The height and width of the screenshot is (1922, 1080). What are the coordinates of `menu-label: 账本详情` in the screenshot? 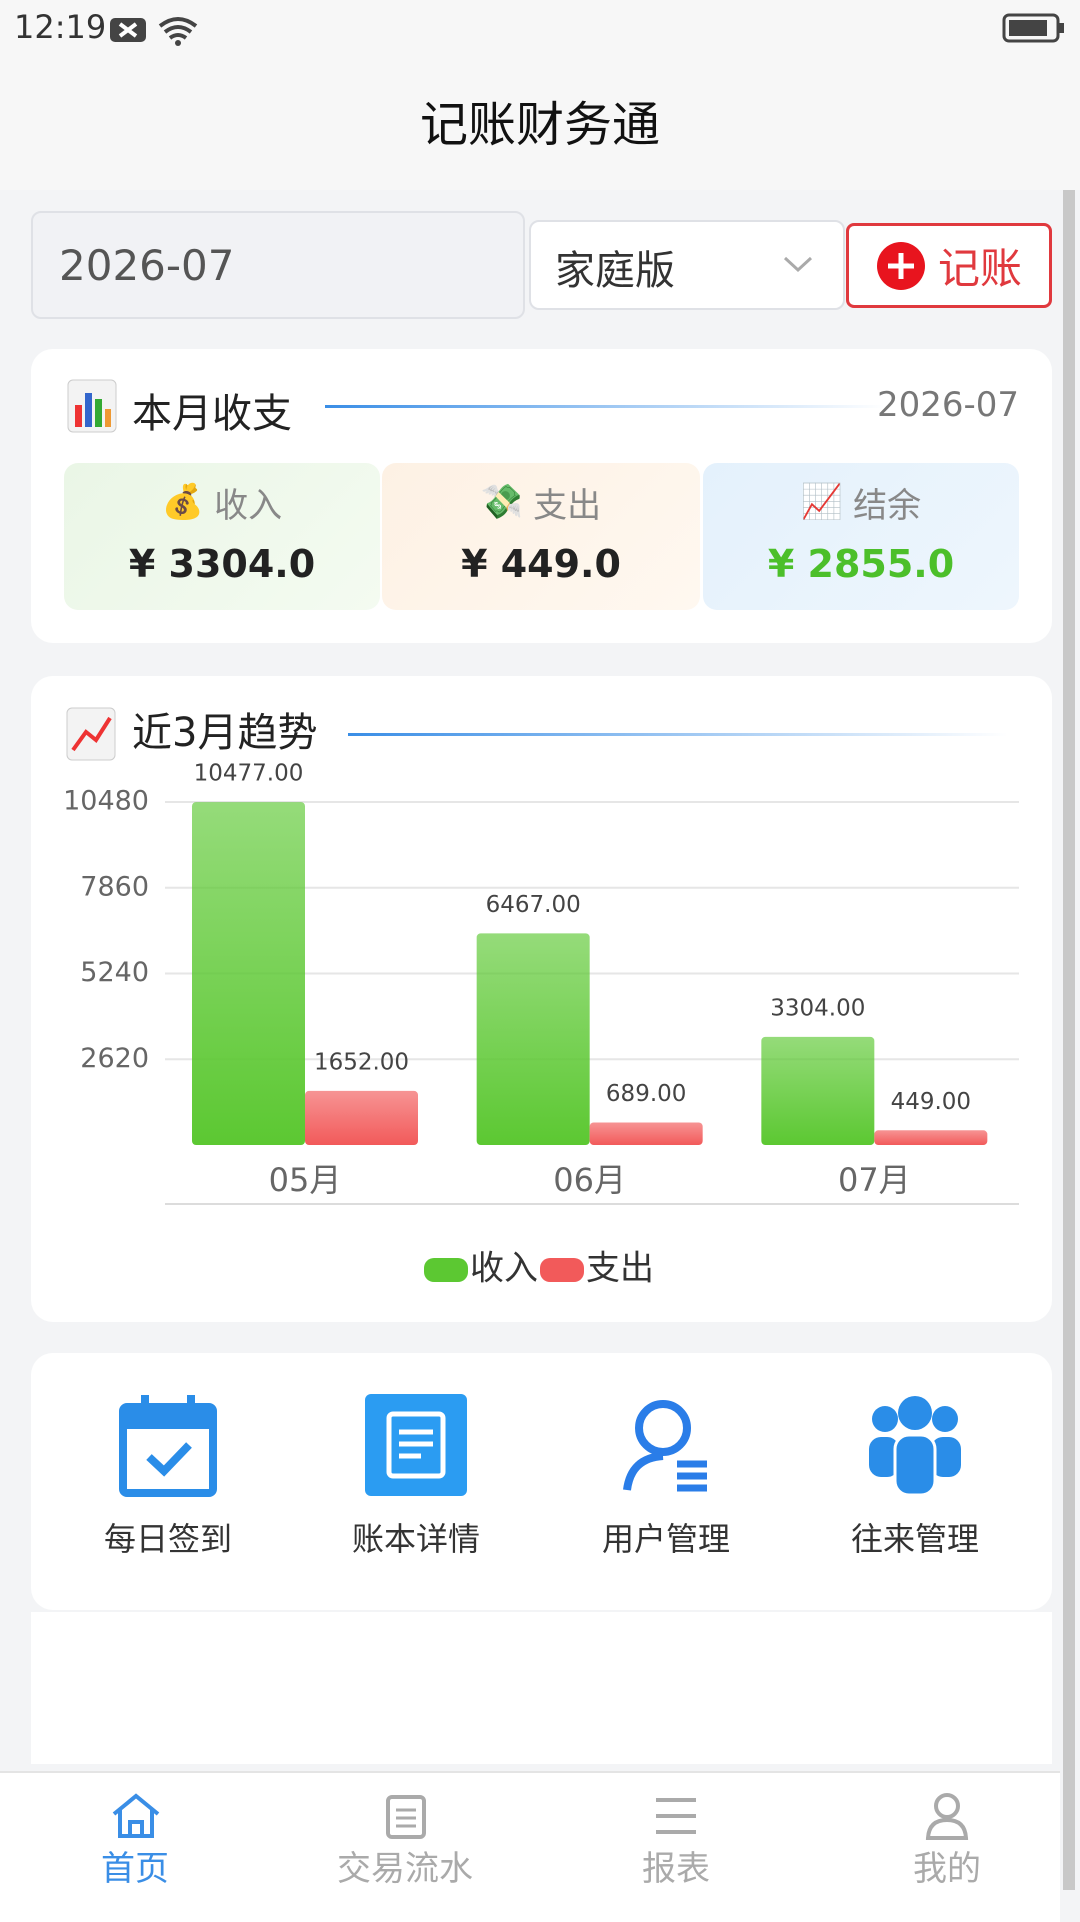 It's located at (415, 1539).